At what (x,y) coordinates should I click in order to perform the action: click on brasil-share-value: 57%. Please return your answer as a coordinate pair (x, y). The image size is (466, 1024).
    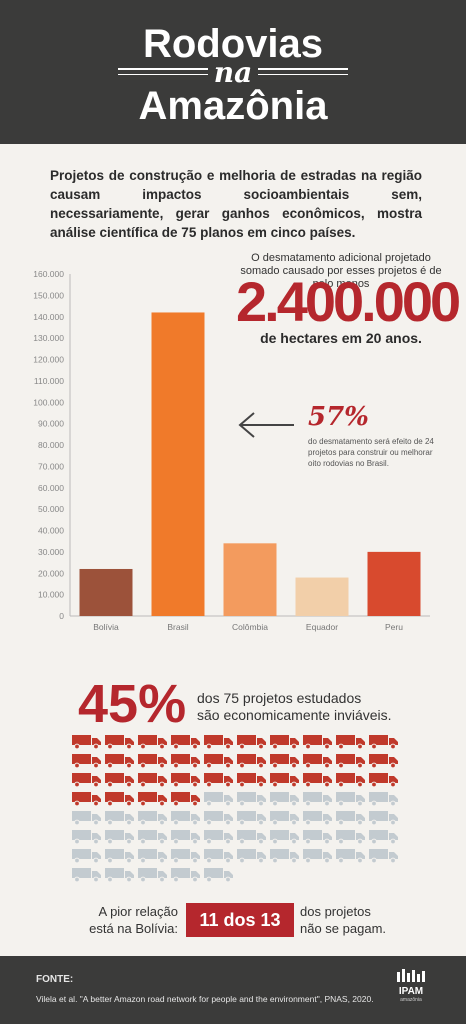
    Looking at the image, I should click on (338, 417).